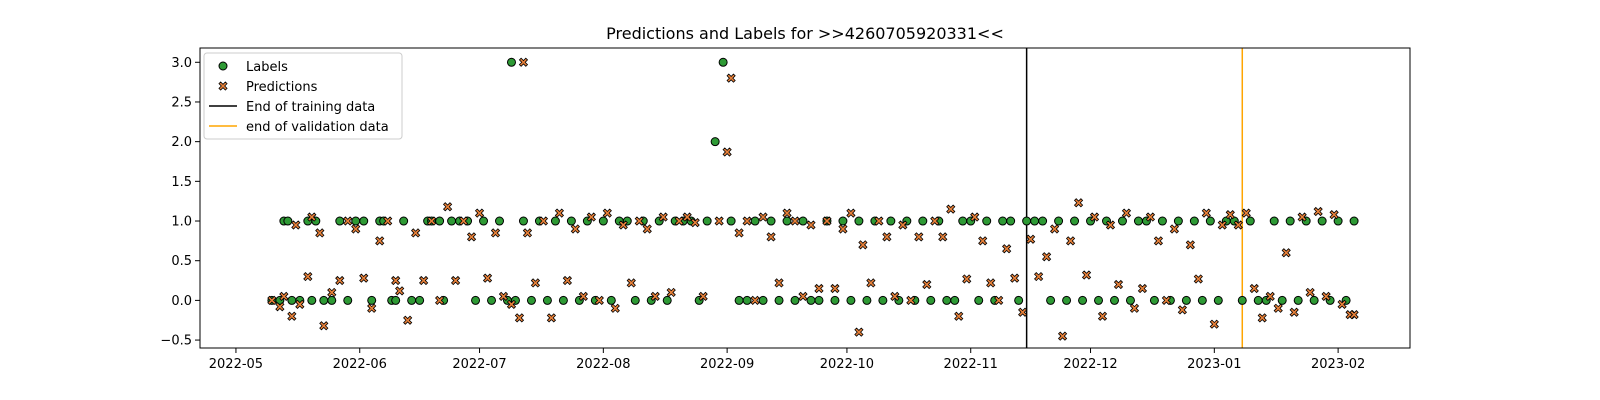 The image size is (1600, 400). I want to click on x-tick-label: 2022-08, so click(603, 364).